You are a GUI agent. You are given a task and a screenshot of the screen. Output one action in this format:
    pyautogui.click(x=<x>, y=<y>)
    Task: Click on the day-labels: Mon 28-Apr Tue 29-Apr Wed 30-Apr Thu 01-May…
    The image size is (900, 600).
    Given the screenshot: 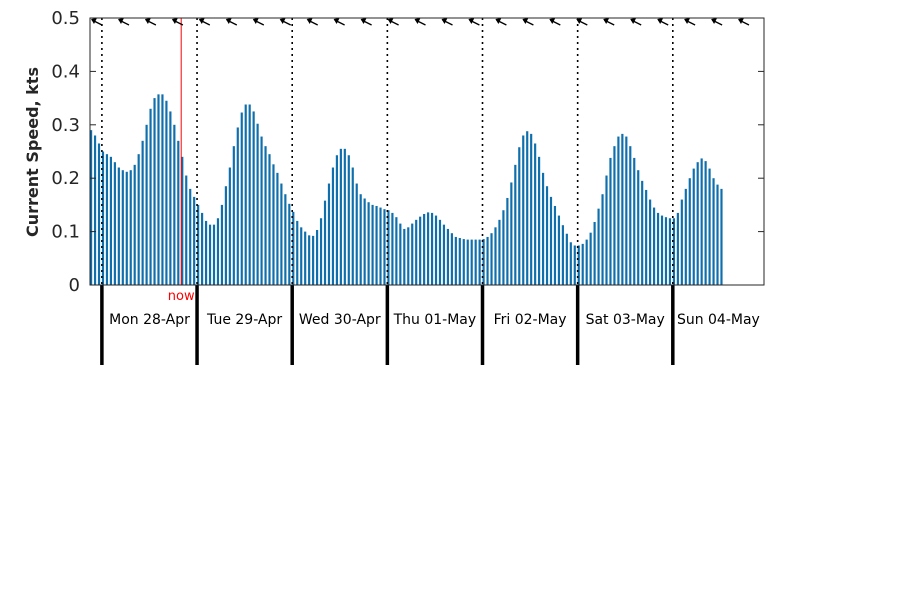 What is the action you would take?
    pyautogui.click(x=434, y=320)
    